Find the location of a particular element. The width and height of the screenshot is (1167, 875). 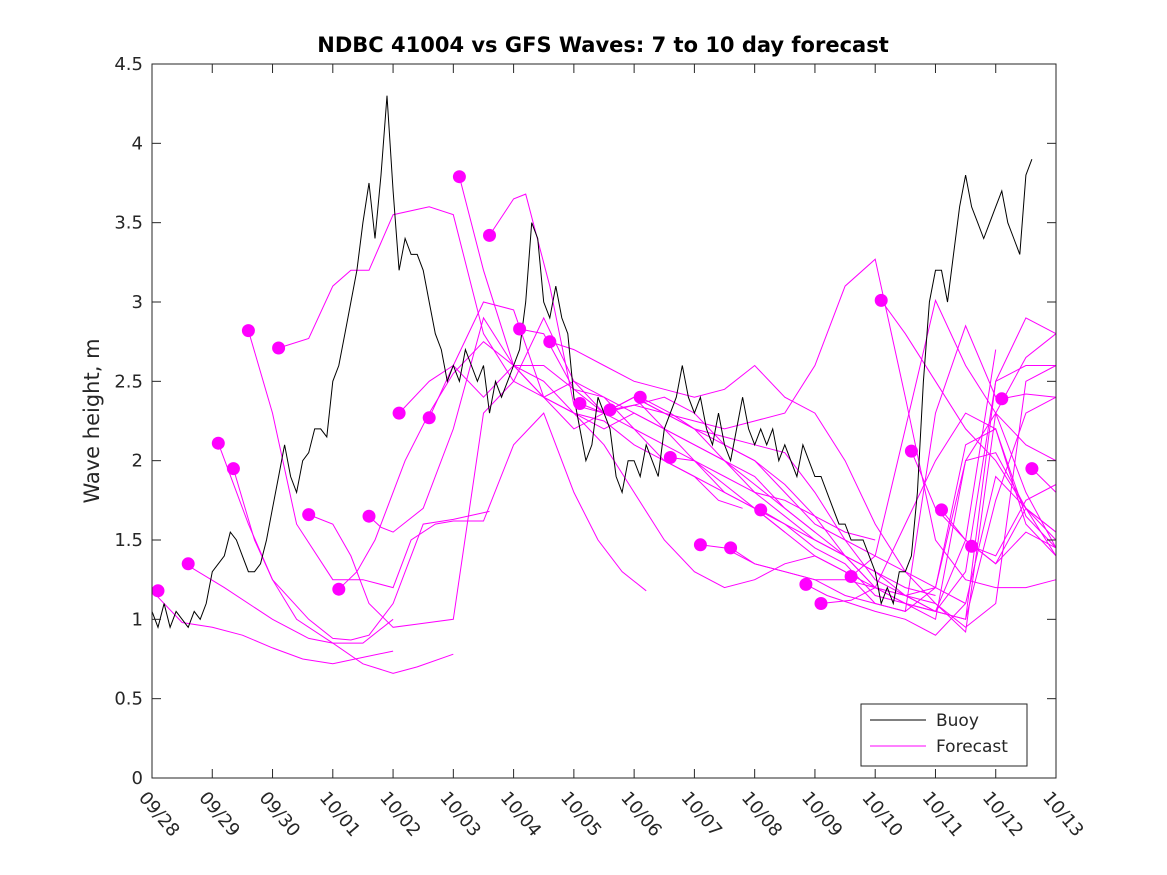

legend-box is located at coordinates (944, 735).